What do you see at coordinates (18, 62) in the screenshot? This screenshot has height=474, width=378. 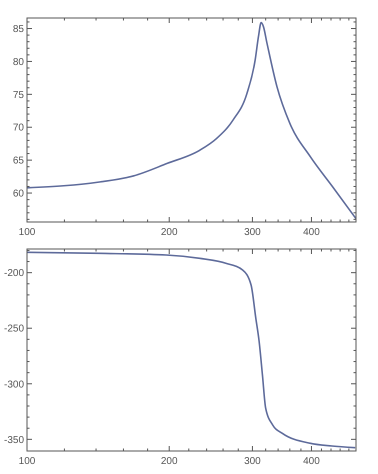 I see `y-tick-label: 80` at bounding box center [18, 62].